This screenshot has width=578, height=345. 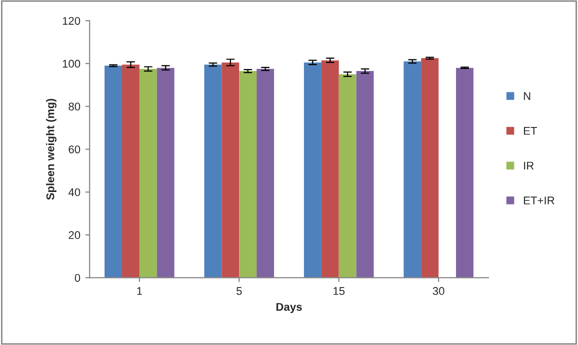 I want to click on y-tick-label: 40, so click(x=74, y=192).